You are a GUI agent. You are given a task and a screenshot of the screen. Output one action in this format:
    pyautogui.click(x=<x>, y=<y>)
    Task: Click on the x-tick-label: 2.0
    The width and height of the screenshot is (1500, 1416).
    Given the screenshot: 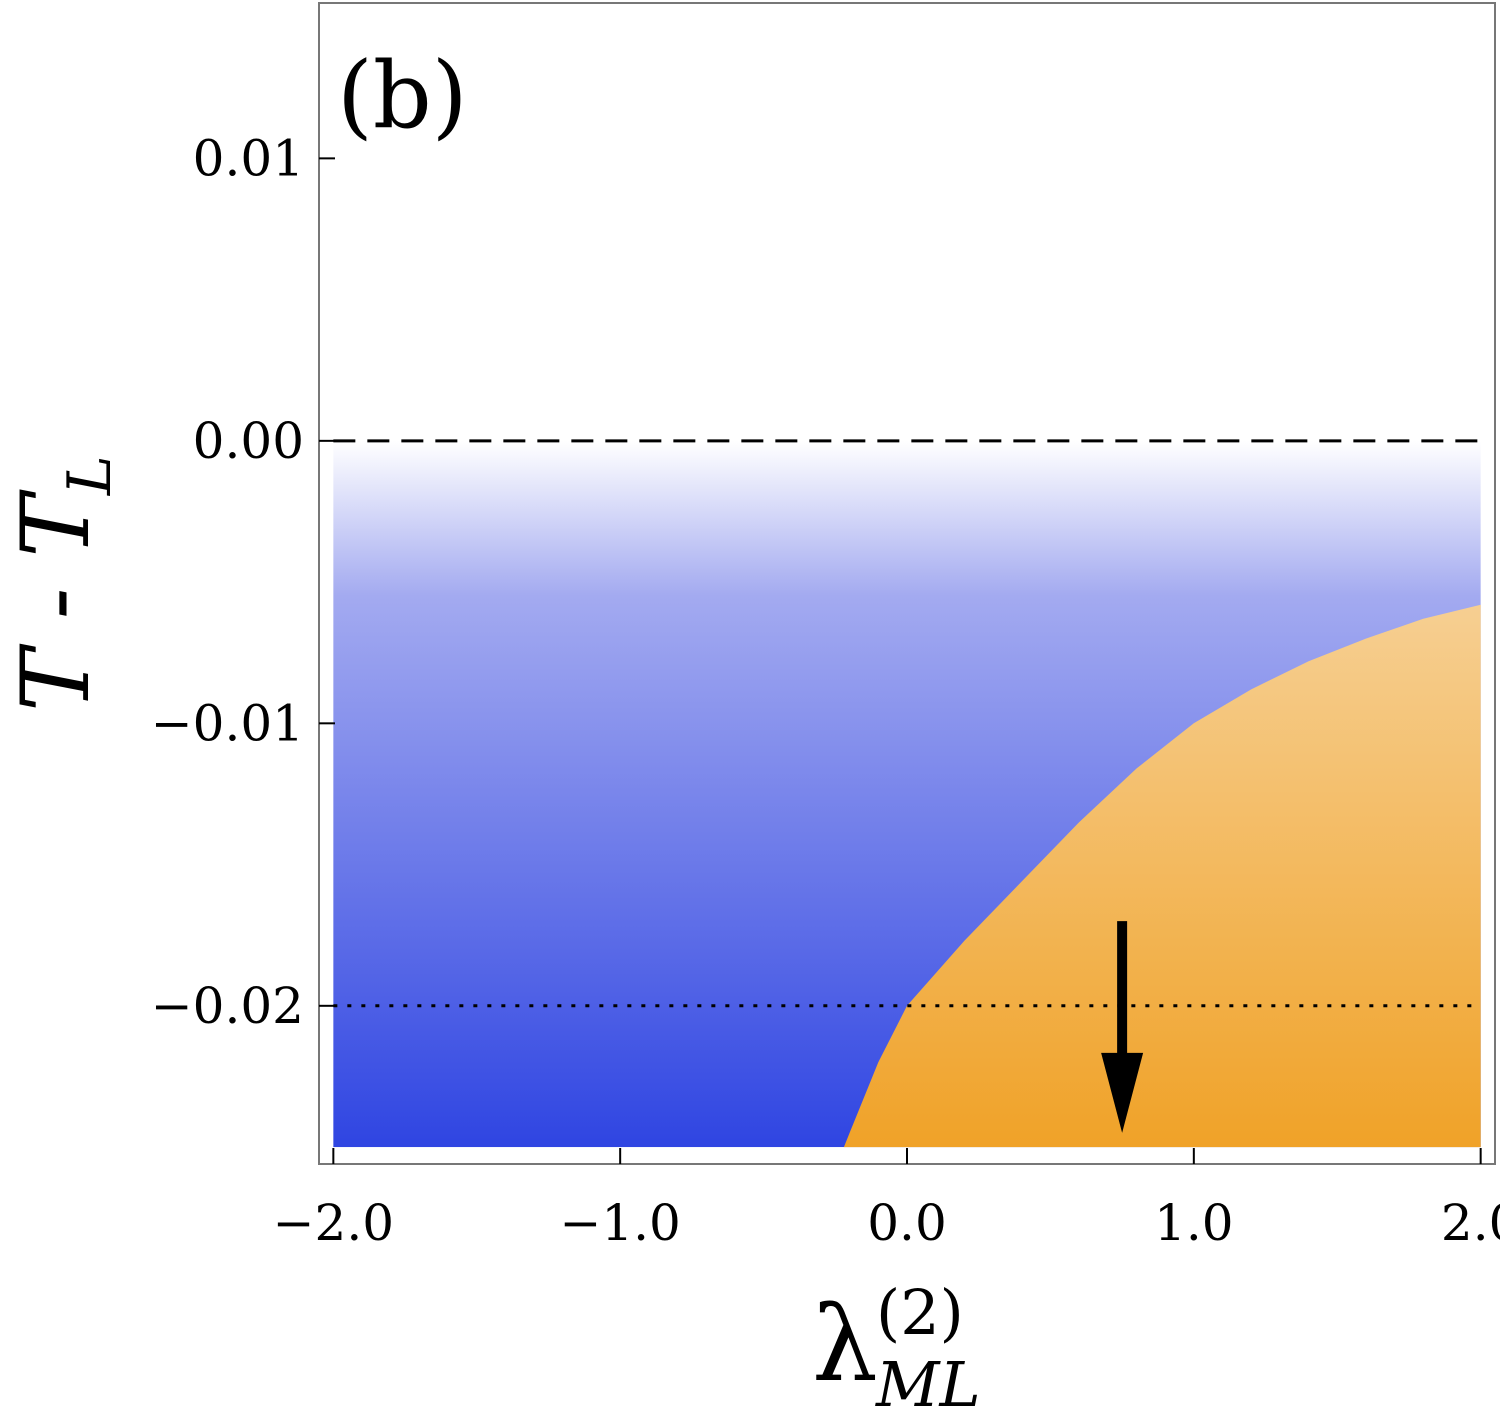 What is the action you would take?
    pyautogui.click(x=1470, y=1223)
    